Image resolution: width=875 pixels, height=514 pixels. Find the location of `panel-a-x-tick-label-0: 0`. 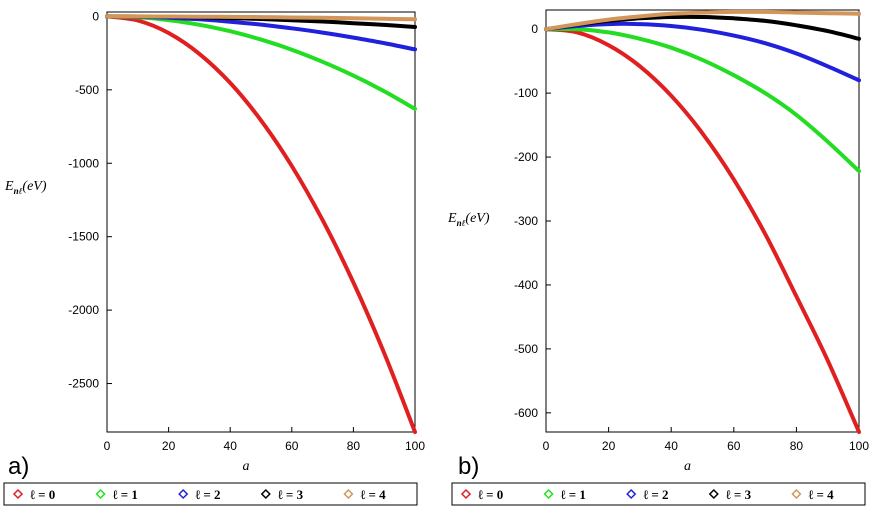

panel-a-x-tick-label-0: 0 is located at coordinates (107, 446).